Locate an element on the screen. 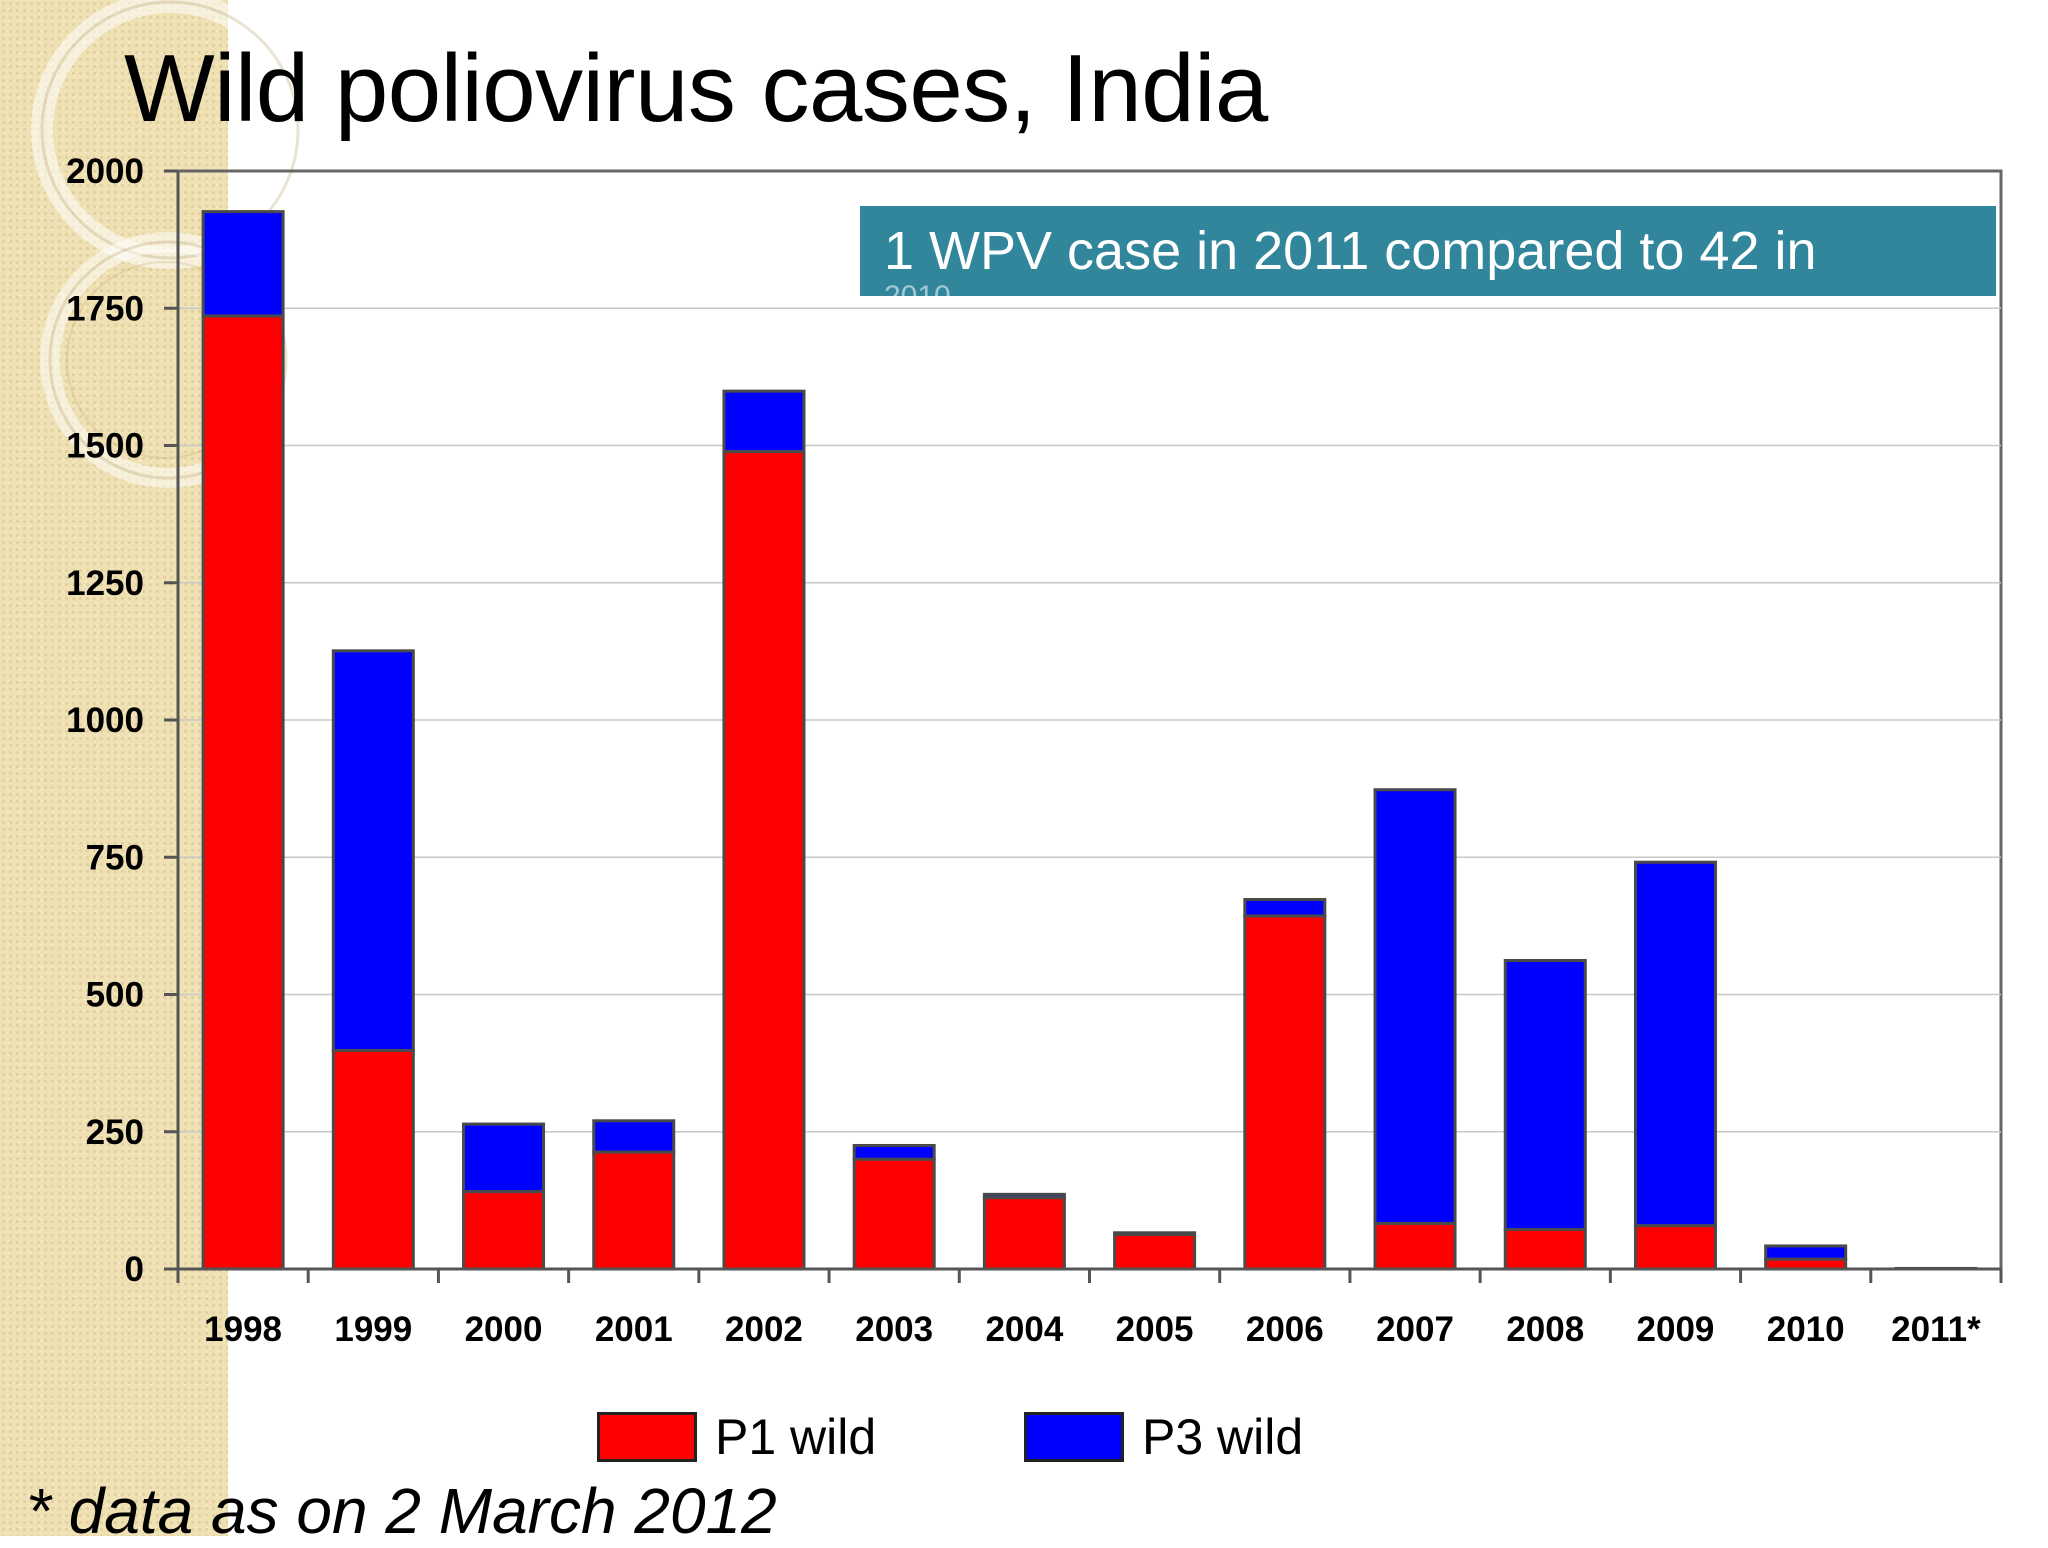  bar-segment-p3-2004 is located at coordinates (1024, 1196).